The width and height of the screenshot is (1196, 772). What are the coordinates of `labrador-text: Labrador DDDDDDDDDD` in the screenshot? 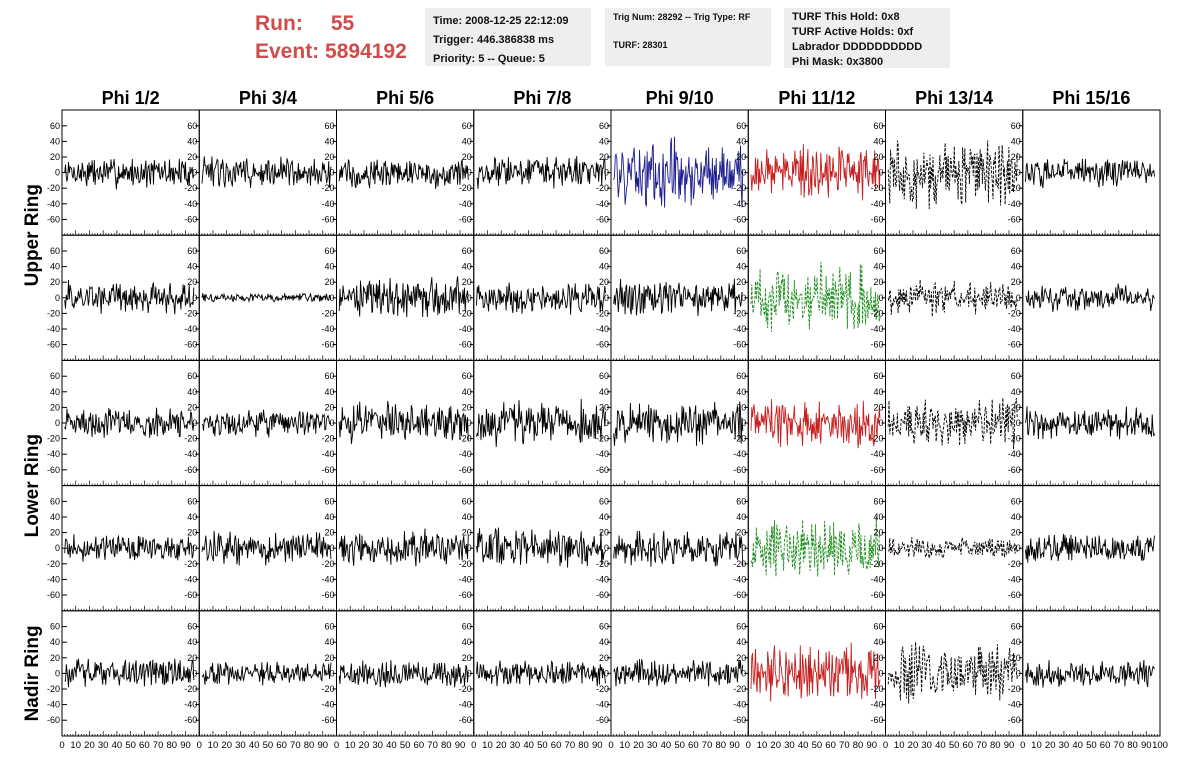 It's located at (857, 47).